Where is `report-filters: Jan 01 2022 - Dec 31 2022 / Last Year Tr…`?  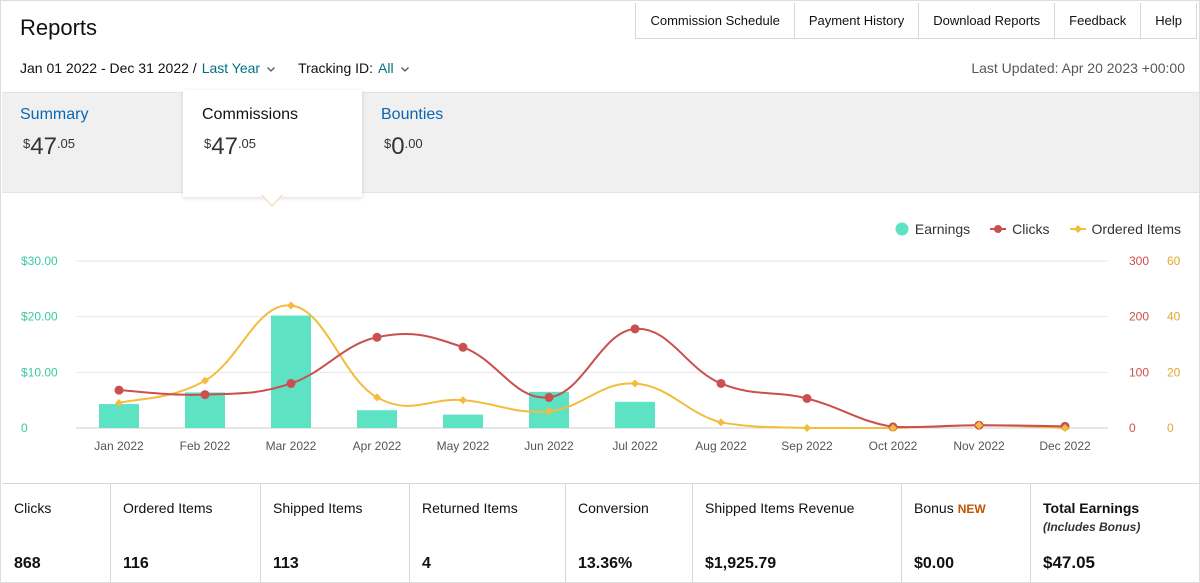
report-filters: Jan 01 2022 - Dec 31 2022 / Last Year Tr… is located at coordinates (215, 68).